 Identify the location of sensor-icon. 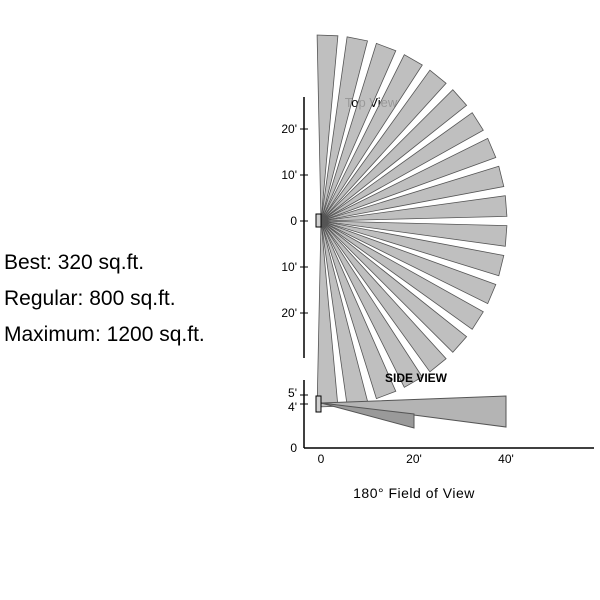
(318, 220).